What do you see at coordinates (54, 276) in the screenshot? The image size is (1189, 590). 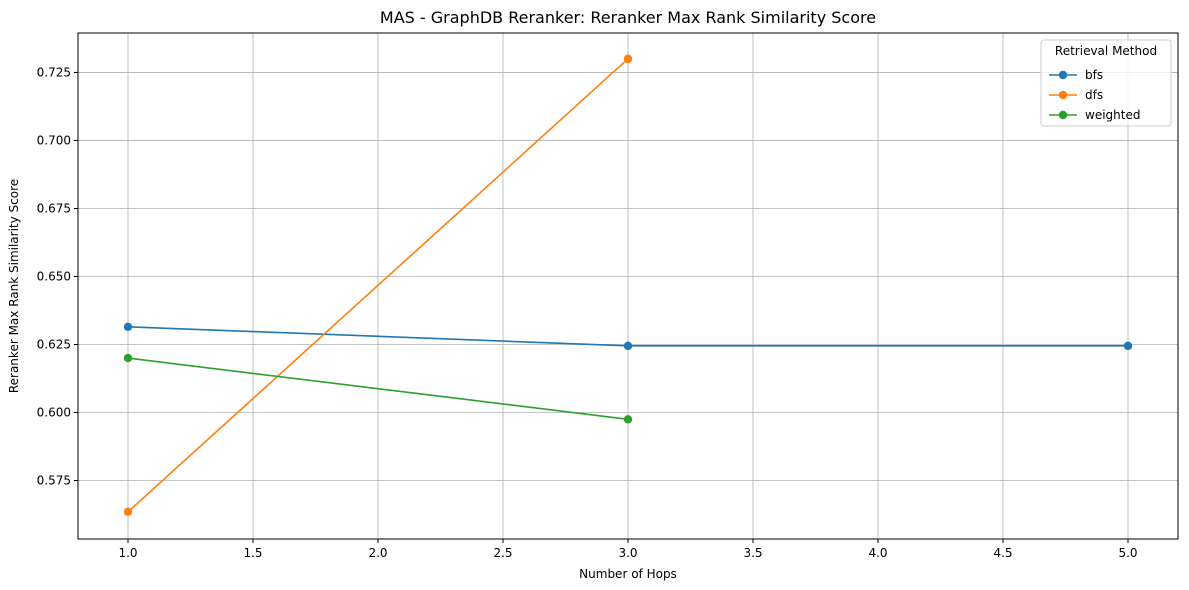 I see `y-tick-label: 0.650` at bounding box center [54, 276].